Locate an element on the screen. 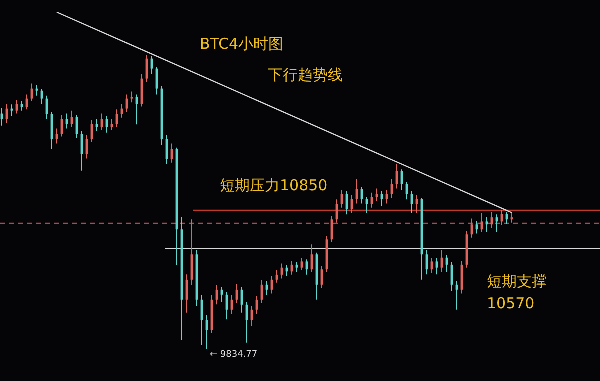 This screenshot has height=381, width=600. annotation: 下行趋势线 is located at coordinates (305, 75).